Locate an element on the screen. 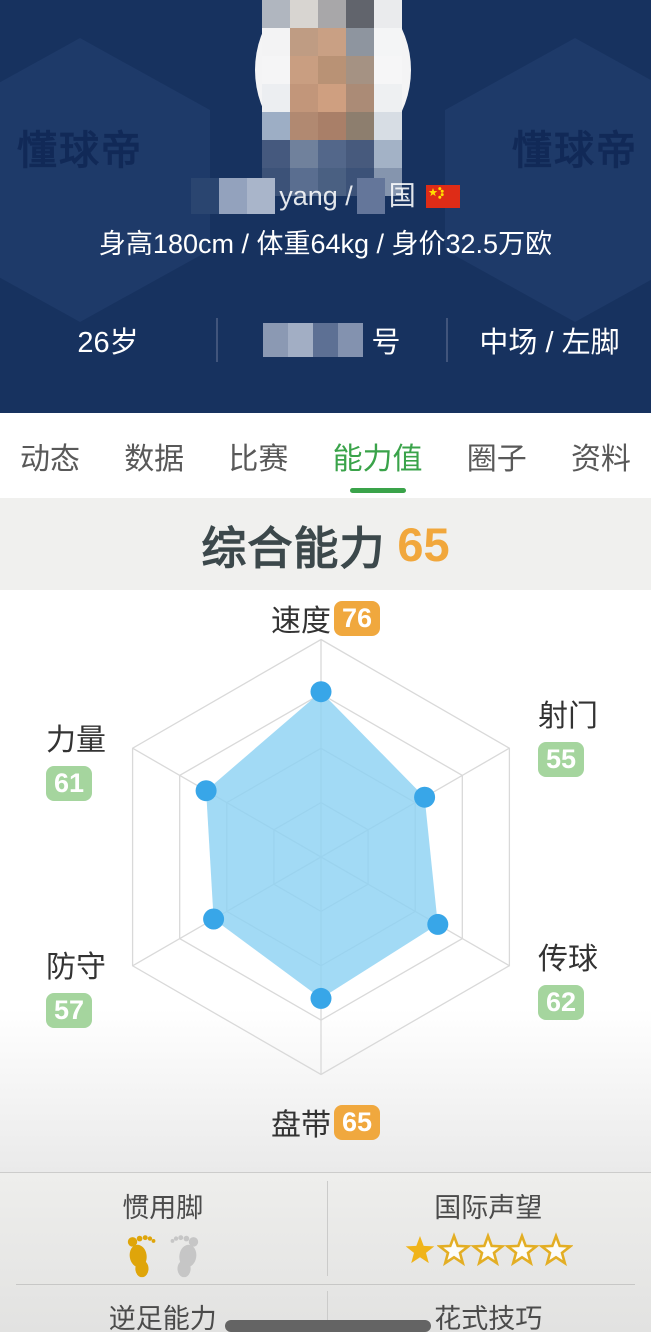  tab-circles: 圈子 is located at coordinates (496, 459).